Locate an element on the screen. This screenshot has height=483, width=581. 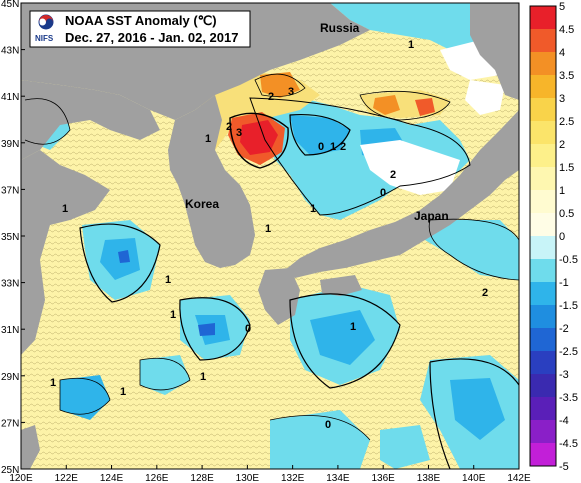
lon-tick-label: 130E is located at coordinates (248, 478).